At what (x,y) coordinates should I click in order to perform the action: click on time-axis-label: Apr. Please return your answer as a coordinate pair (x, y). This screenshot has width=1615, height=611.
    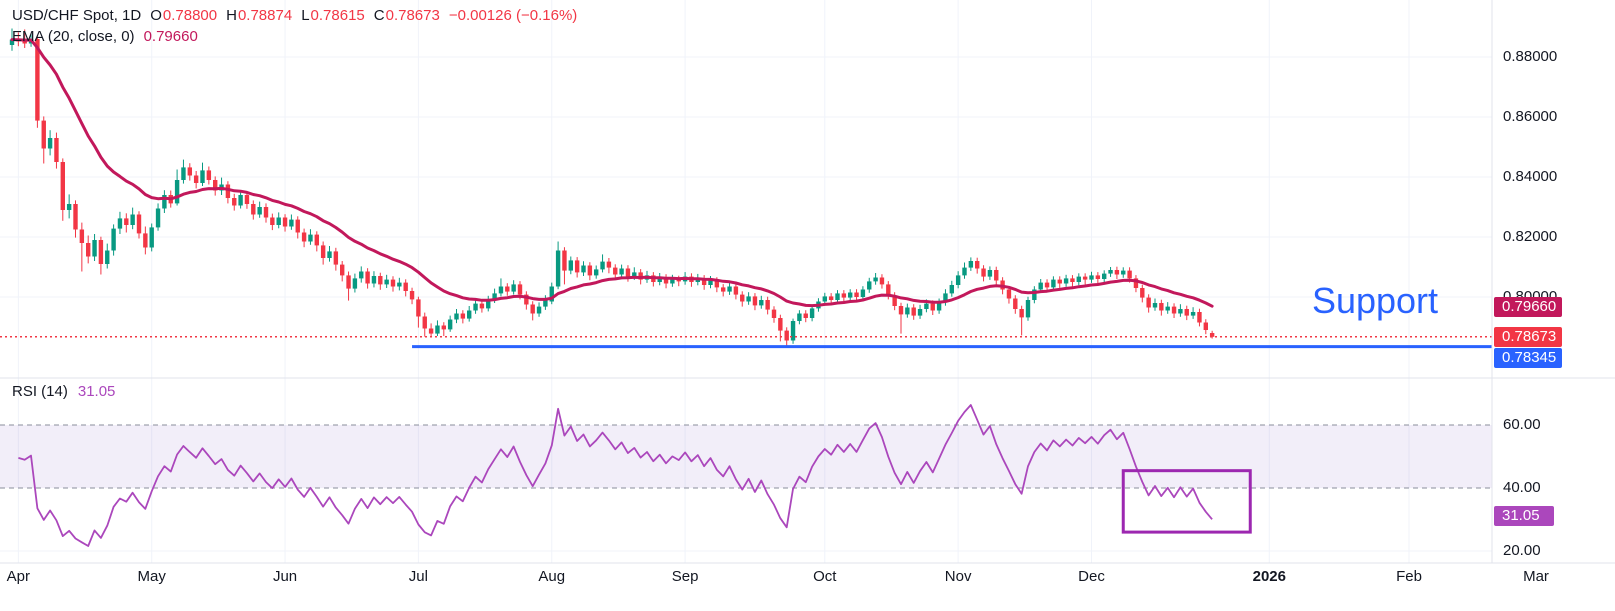
    Looking at the image, I should click on (18, 576).